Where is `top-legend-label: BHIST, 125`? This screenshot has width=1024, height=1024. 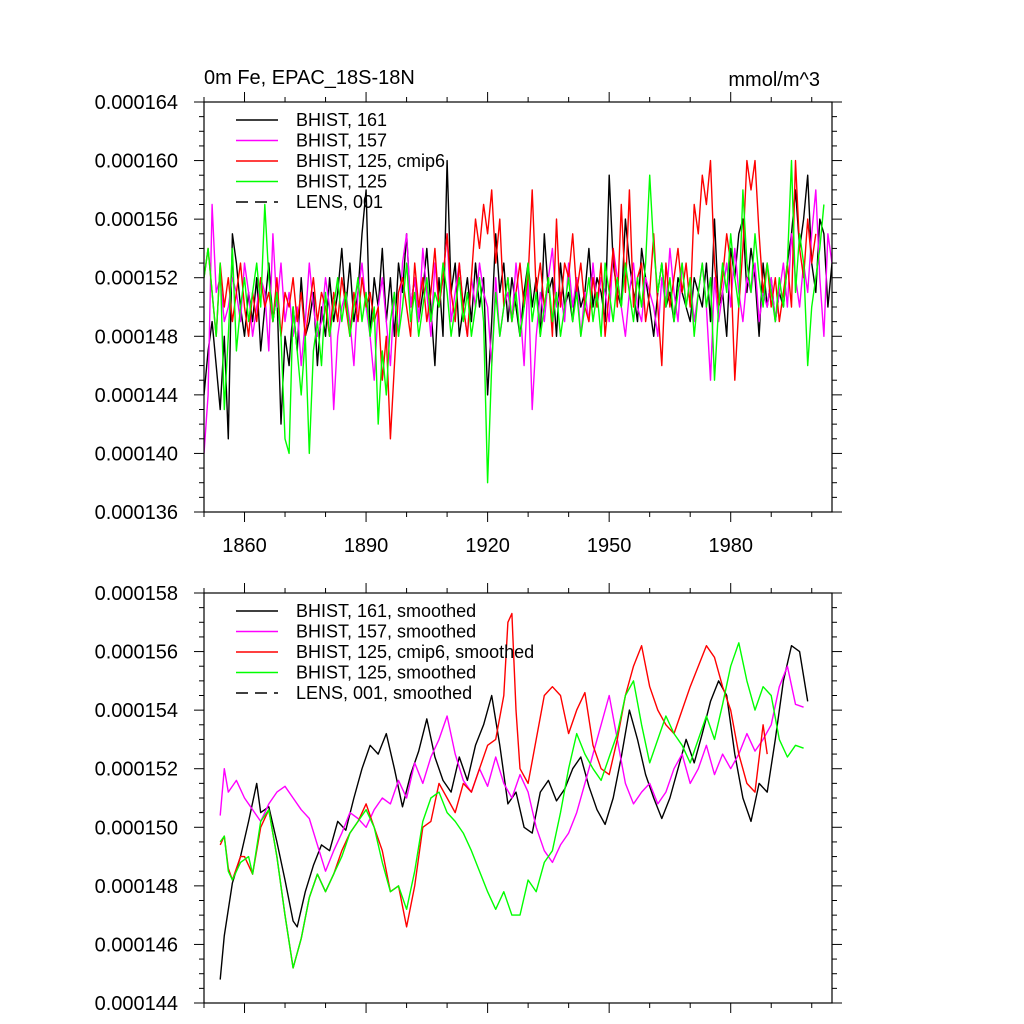 top-legend-label: BHIST, 125 is located at coordinates (341, 182).